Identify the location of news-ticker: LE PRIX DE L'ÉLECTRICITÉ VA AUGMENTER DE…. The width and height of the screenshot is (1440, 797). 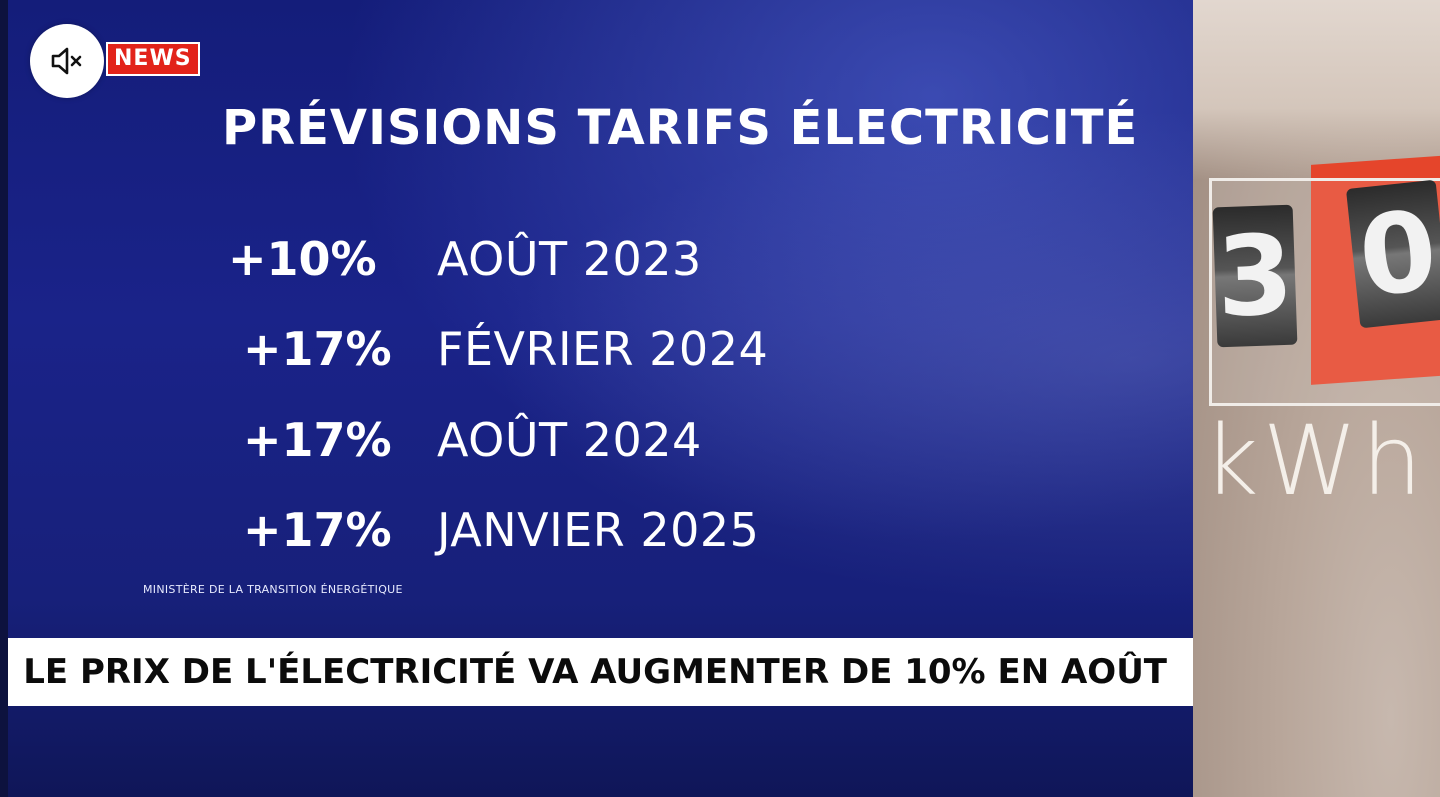
(600, 672).